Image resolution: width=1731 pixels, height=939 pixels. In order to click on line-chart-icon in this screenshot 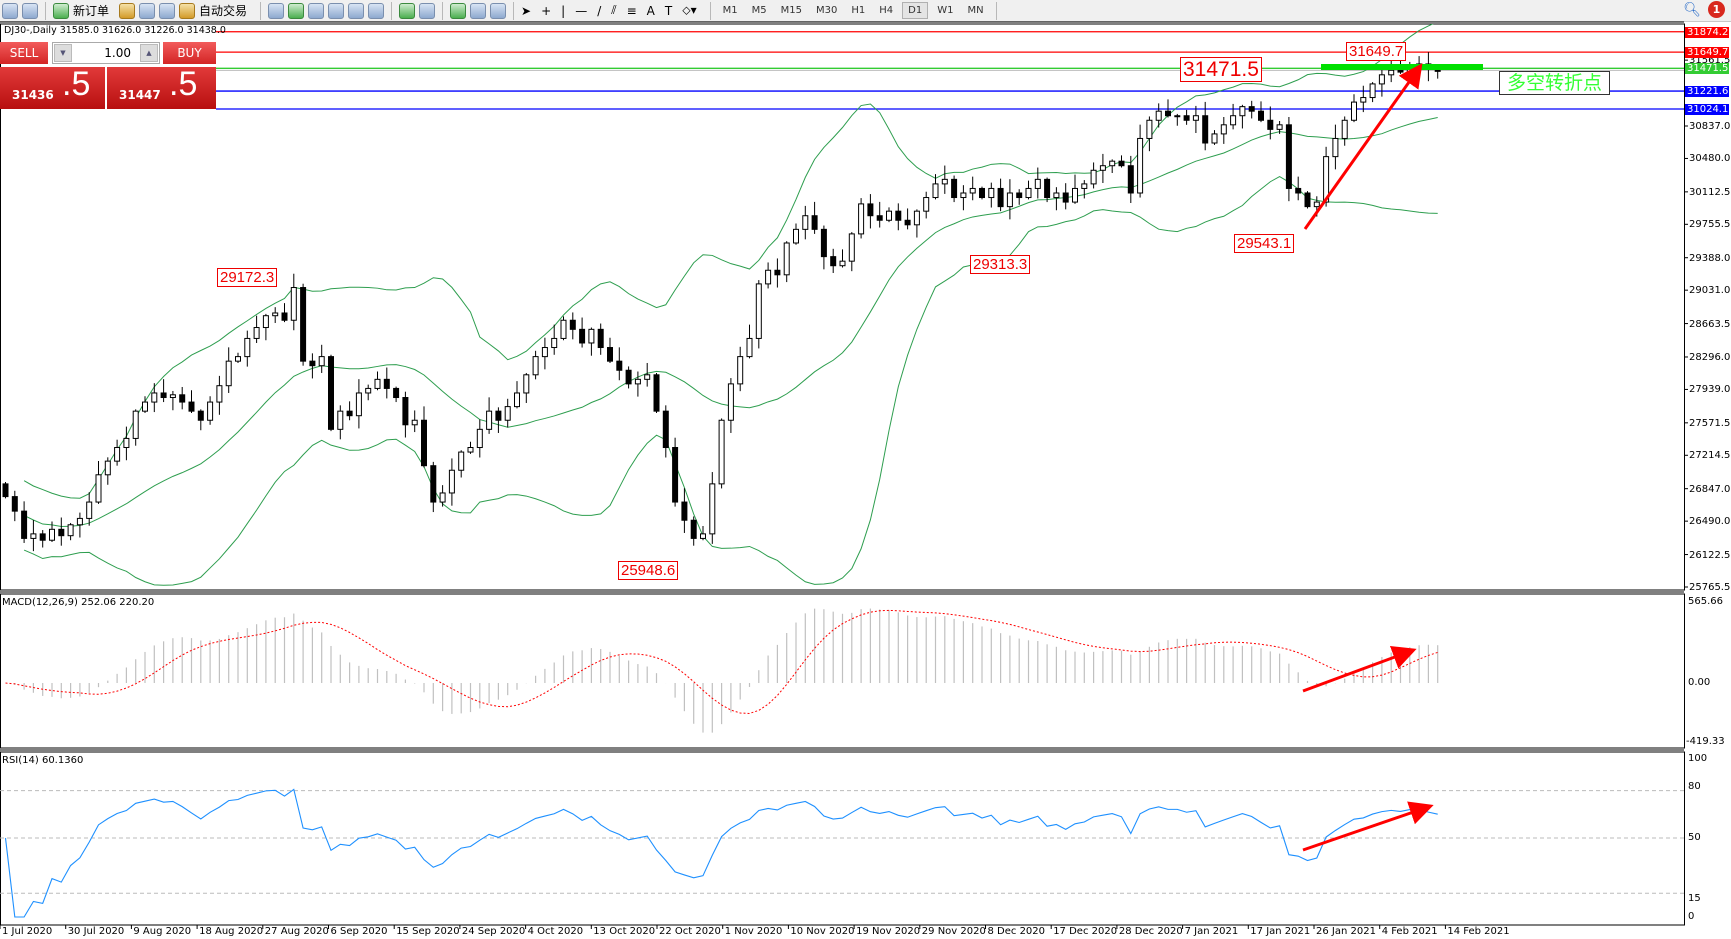, I will do `click(316, 10)`.